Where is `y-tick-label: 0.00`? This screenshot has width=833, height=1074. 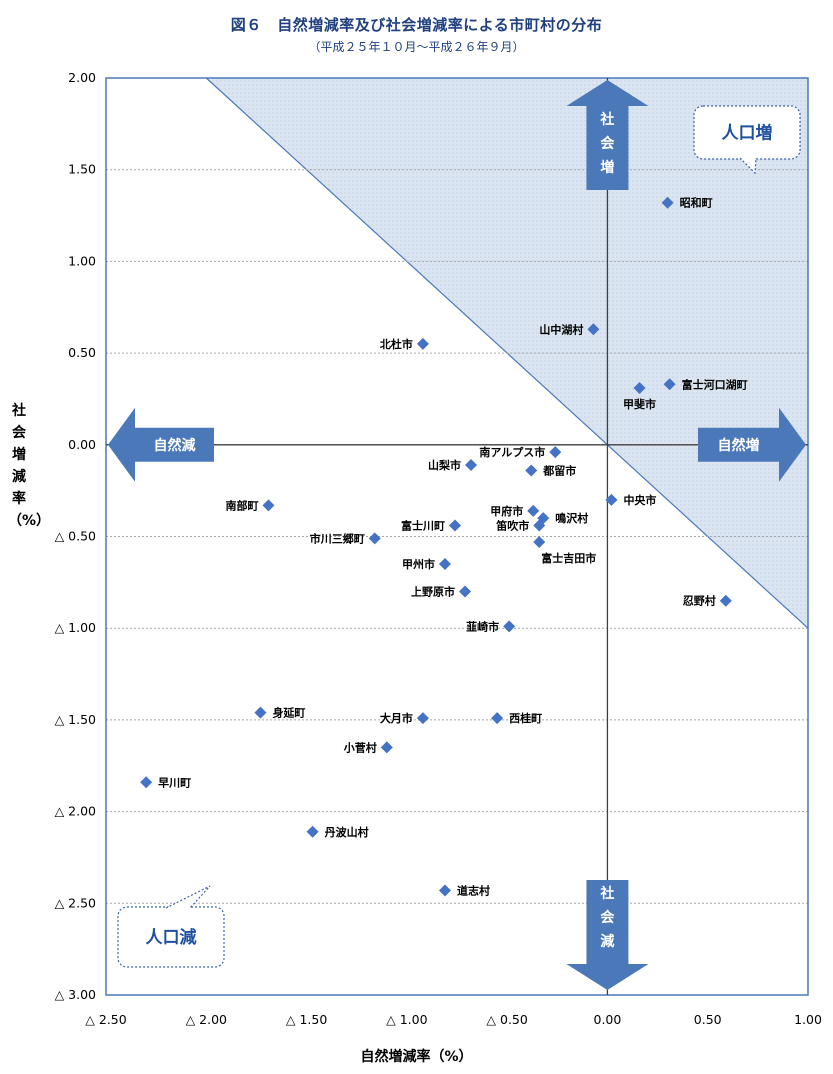
y-tick-label: 0.00 is located at coordinates (82, 444).